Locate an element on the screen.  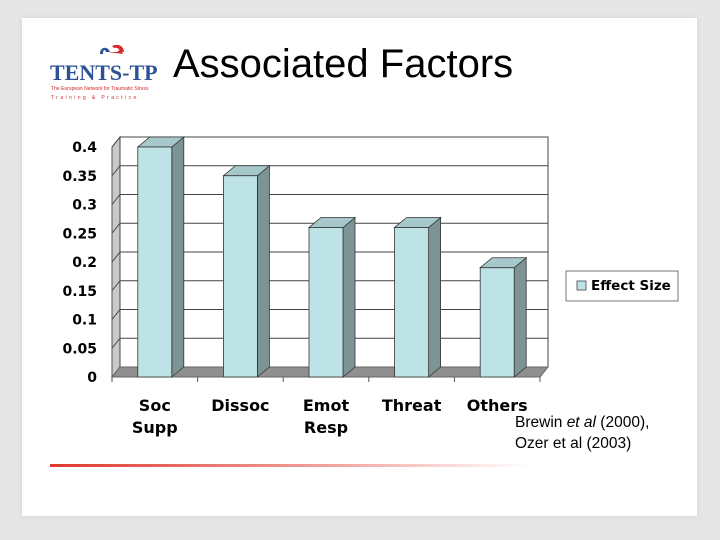
logo-wordmark: TENTS-TP is located at coordinates (104, 72).